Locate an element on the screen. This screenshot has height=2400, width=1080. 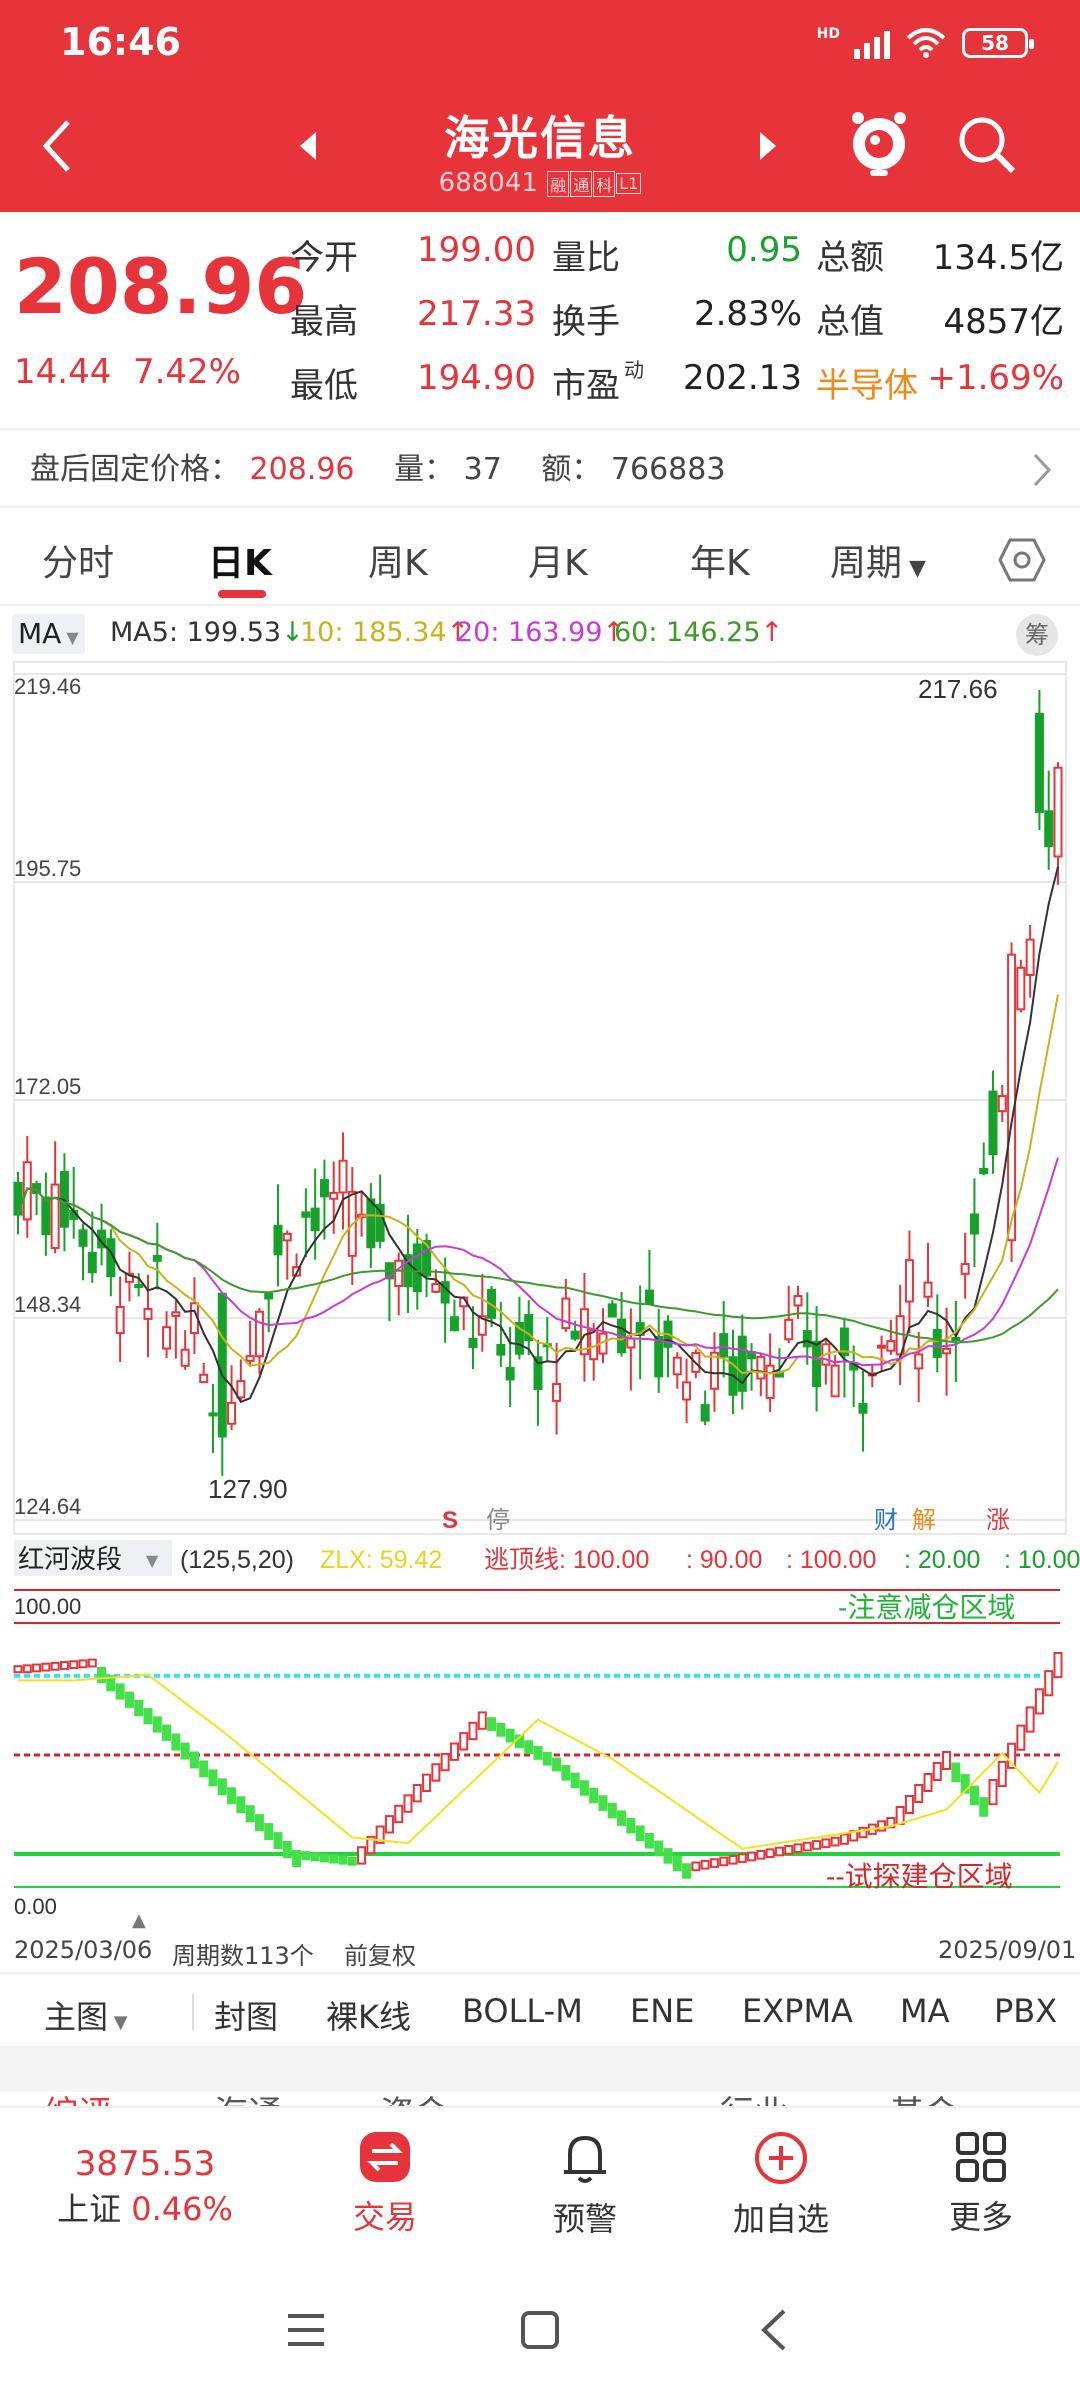
after-hours-bar: 盘后固定价格： 208.96 量： 37 额： 766883 is located at coordinates (540, 468).